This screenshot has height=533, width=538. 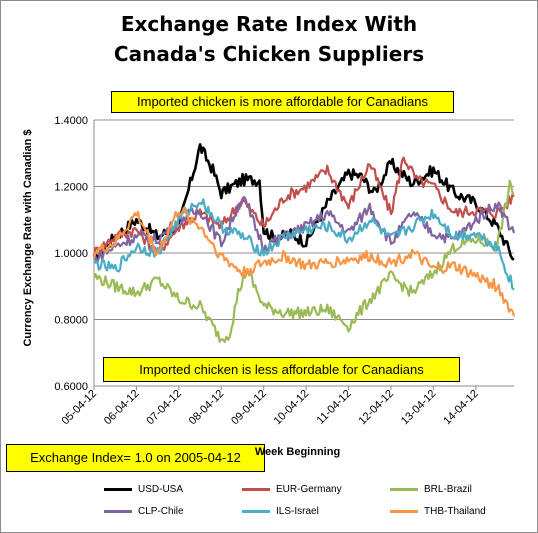 What do you see at coordinates (164, 408) in the screenshot?
I see `x-tick-label: 07-04-12` at bounding box center [164, 408].